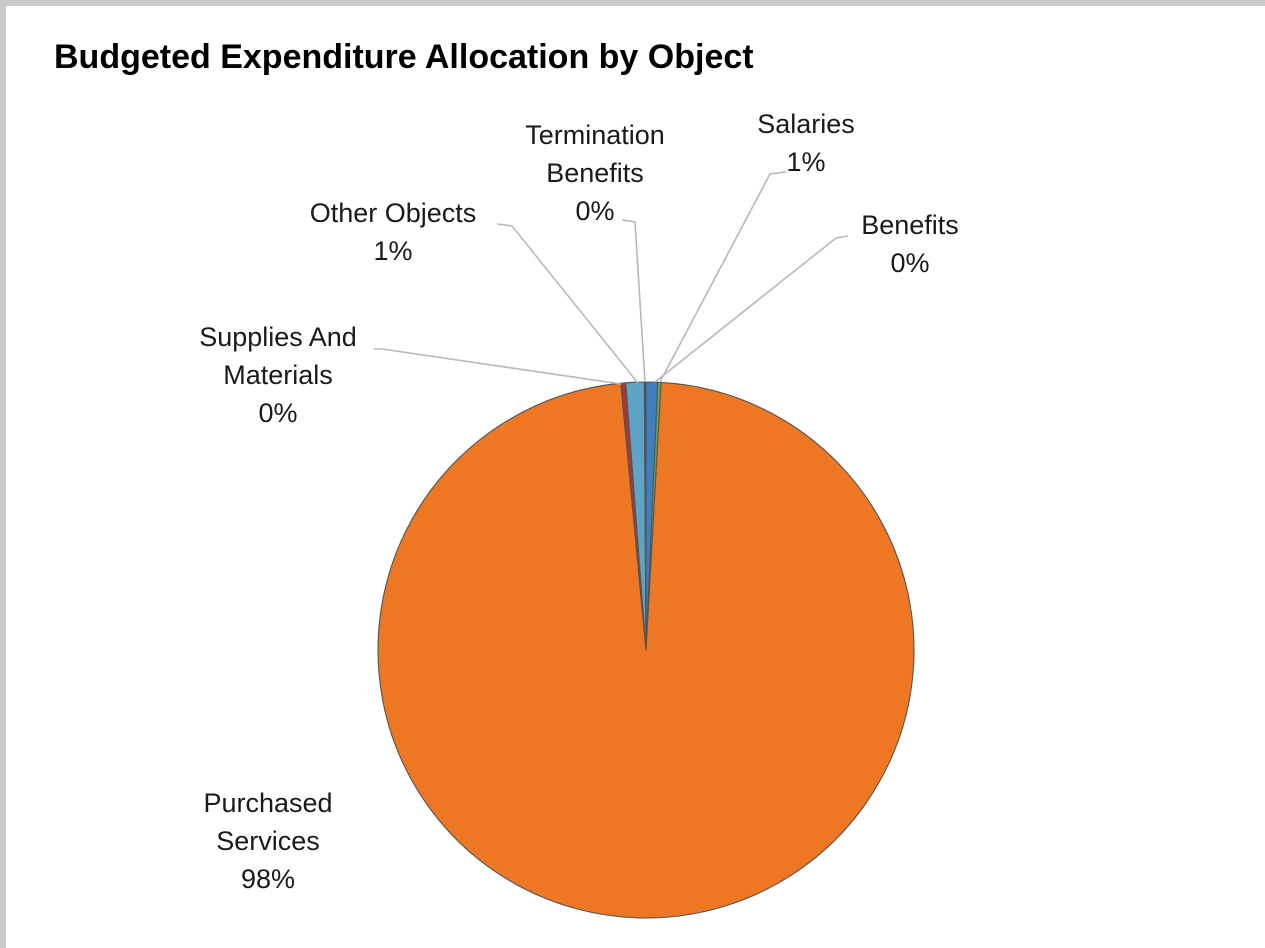  What do you see at coordinates (806, 143) in the screenshot?
I see `data-label-salaries: Salaries 1%` at bounding box center [806, 143].